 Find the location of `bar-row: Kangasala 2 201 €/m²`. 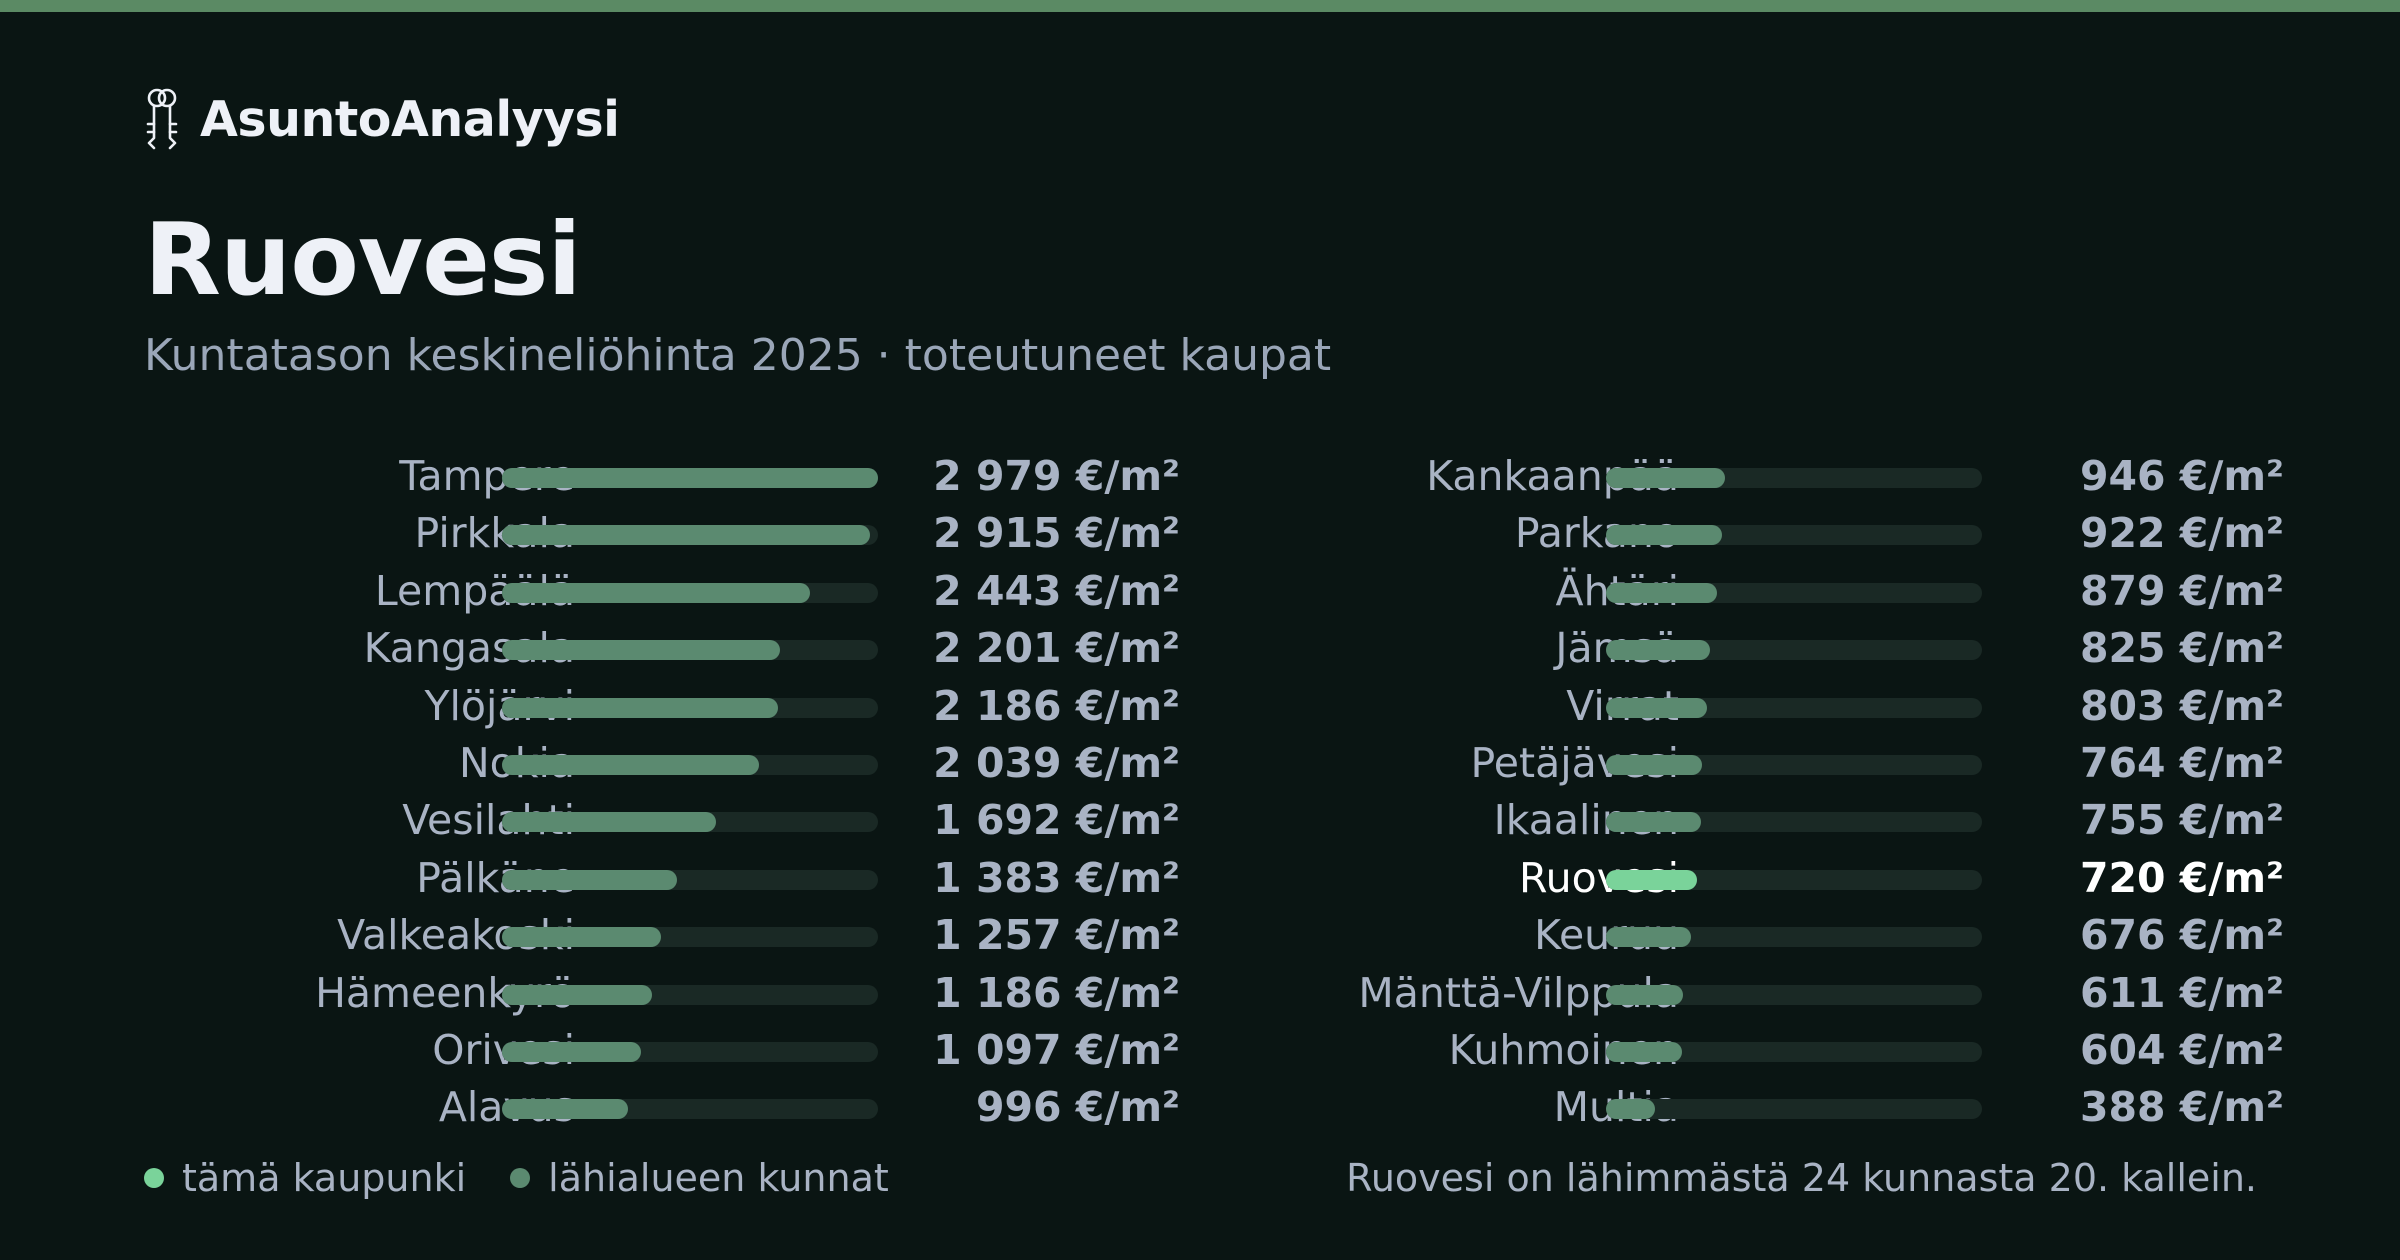

bar-row: Kangasala 2 201 €/m² is located at coordinates (640, 648).